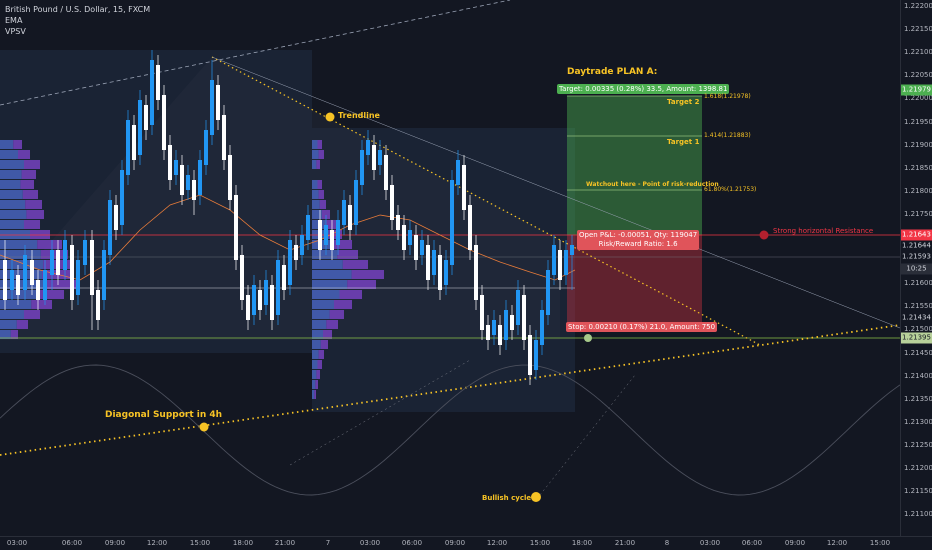  Describe the element at coordinates (916, 246) in the screenshot. I see `last-price-tag: 1.21644` at that location.